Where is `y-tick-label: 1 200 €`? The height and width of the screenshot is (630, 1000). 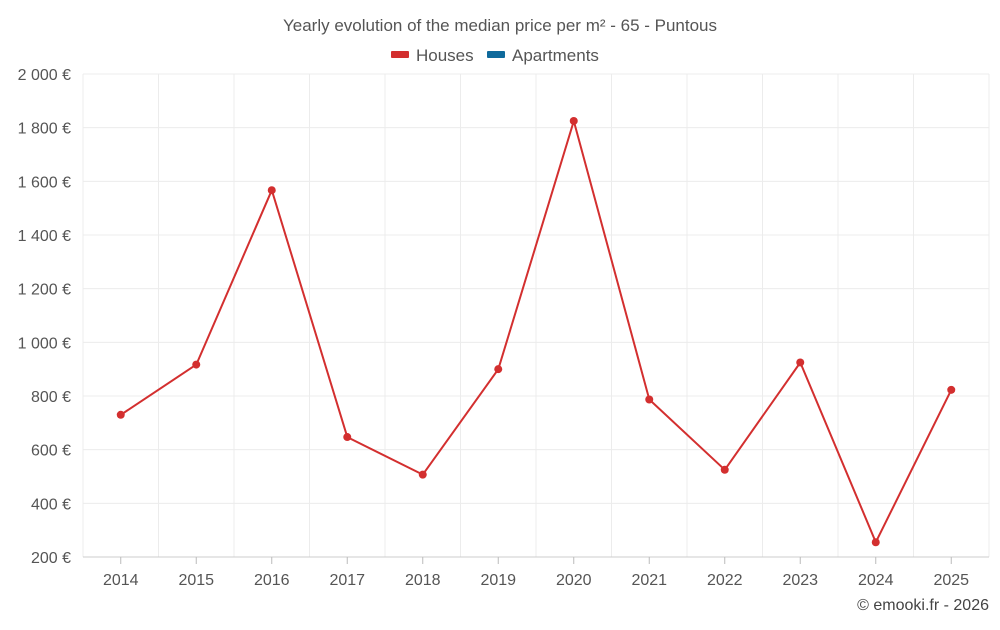 y-tick-label: 1 200 € is located at coordinates (44, 290).